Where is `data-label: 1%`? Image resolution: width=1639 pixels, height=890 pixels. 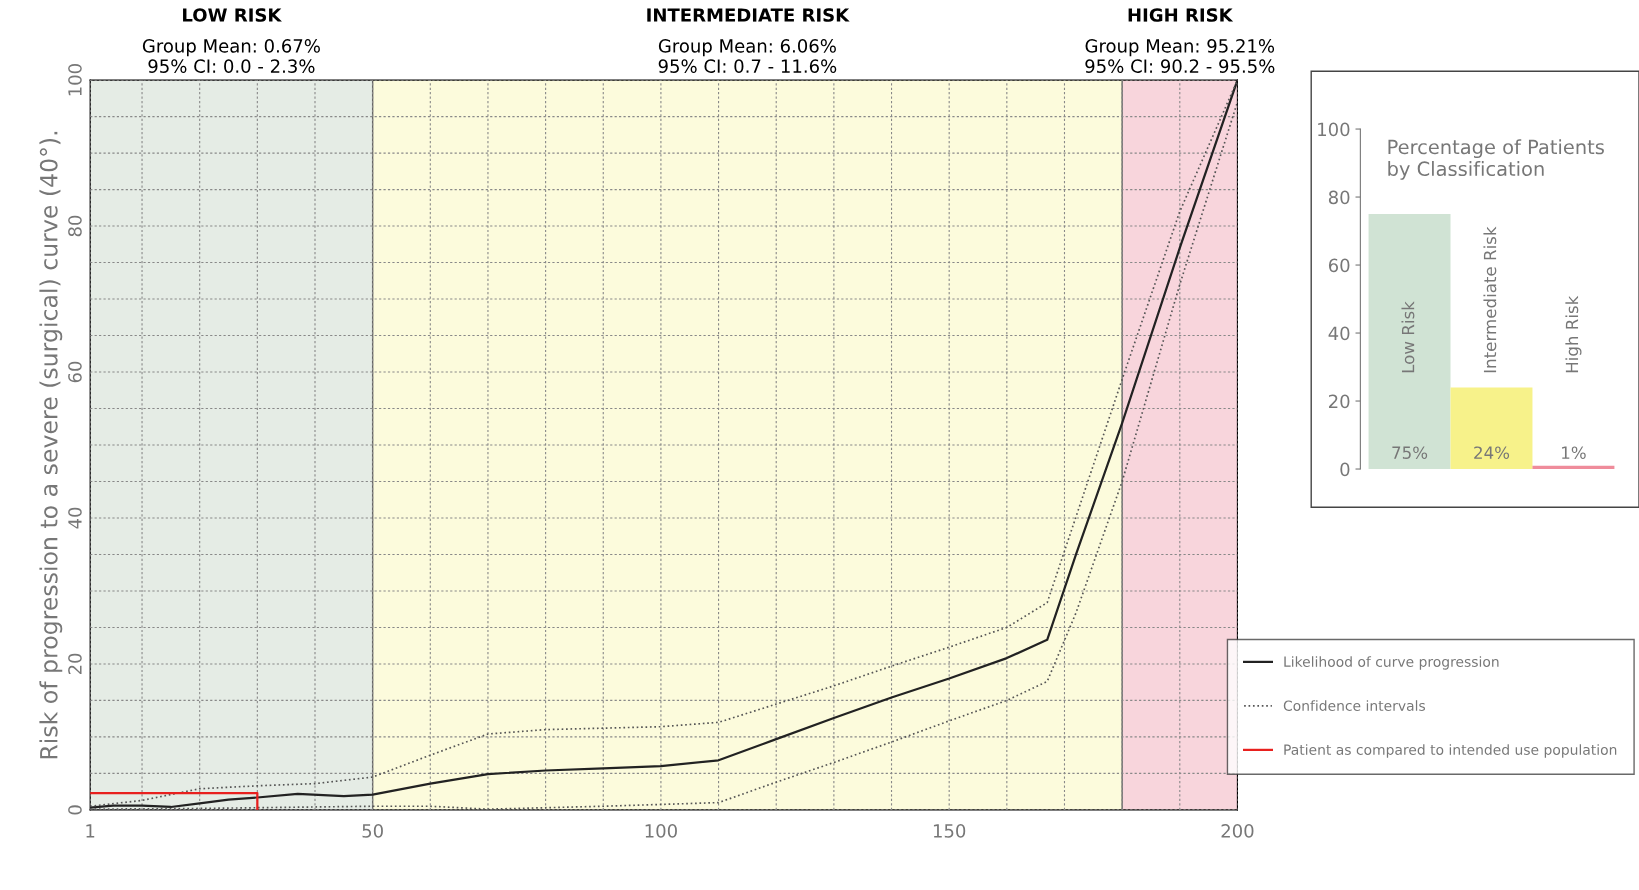 data-label: 1% is located at coordinates (1574, 452).